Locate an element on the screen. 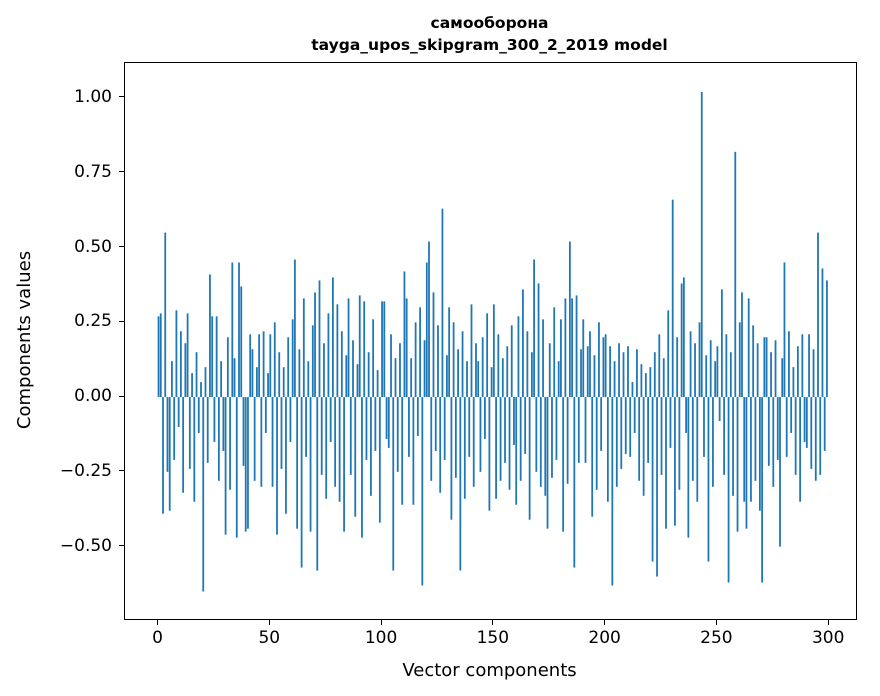 This screenshot has height=696, width=880. x-tick-label: 300 is located at coordinates (828, 638).